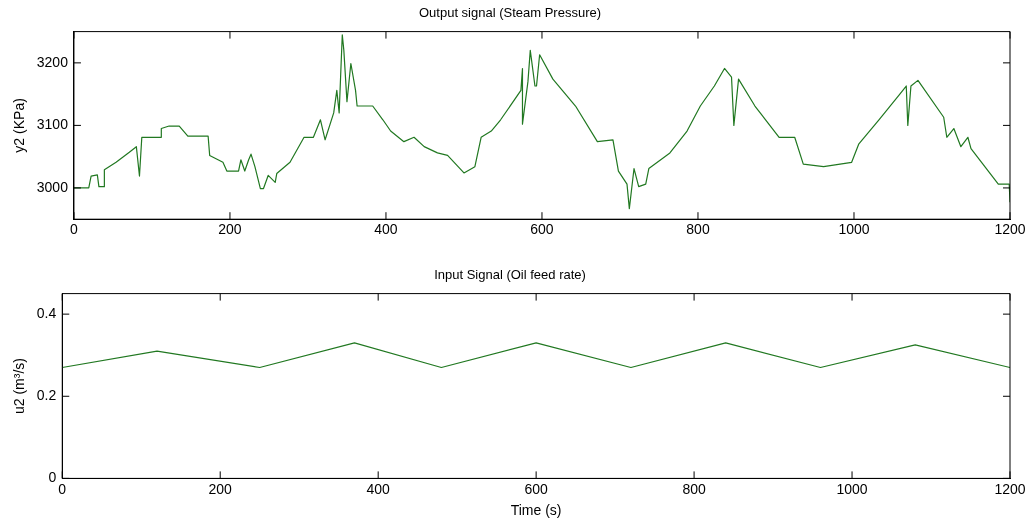 This screenshot has height=528, width=1030. I want to click on y-tick-label: 0, so click(52, 477).